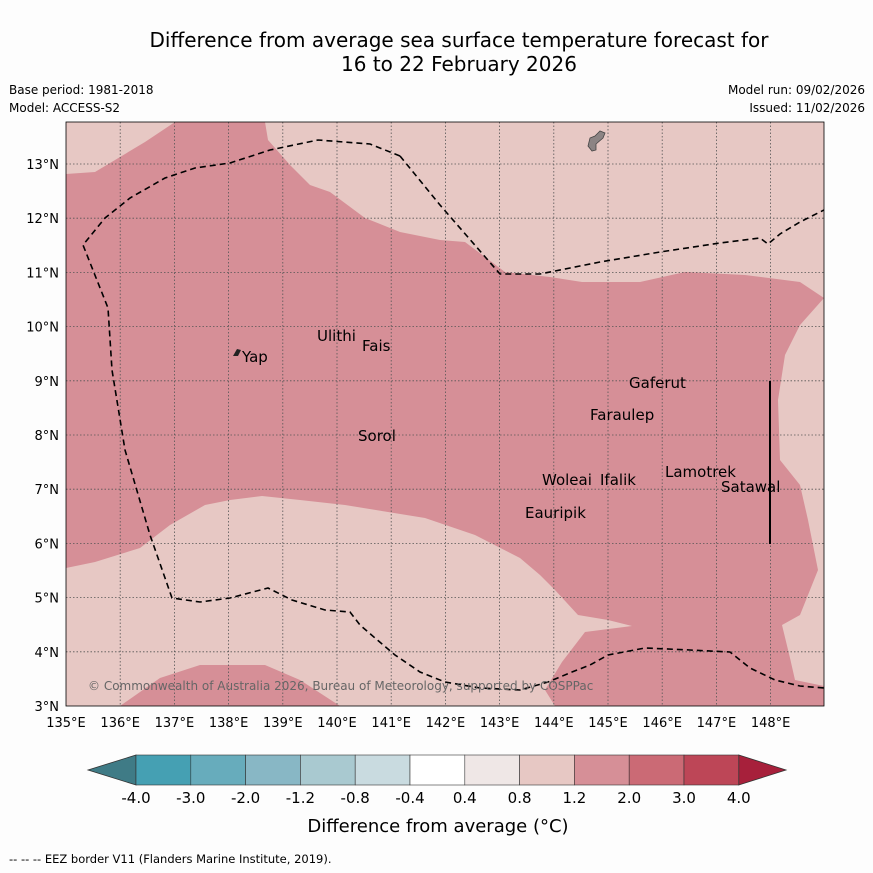 The height and width of the screenshot is (873, 873). What do you see at coordinates (377, 436) in the screenshot?
I see `place-label-sorol: Sorol` at bounding box center [377, 436].